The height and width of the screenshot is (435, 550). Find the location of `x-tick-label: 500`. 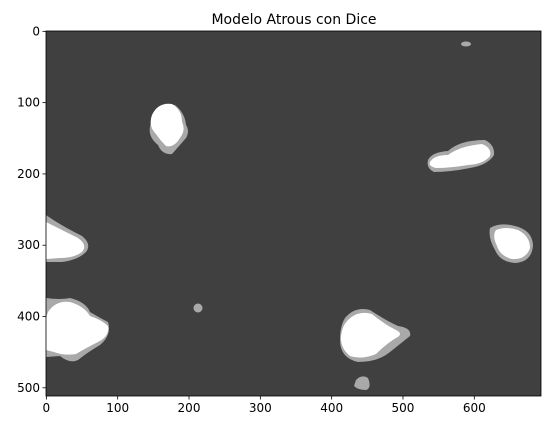

x-tick-label: 500 is located at coordinates (403, 408).